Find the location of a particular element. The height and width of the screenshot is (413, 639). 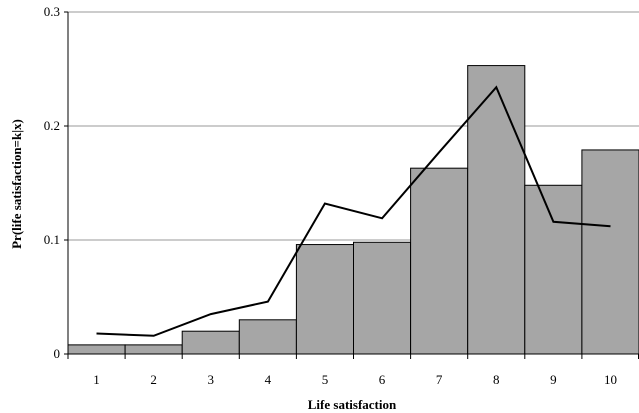

x-tick-label: 5 is located at coordinates (325, 379).